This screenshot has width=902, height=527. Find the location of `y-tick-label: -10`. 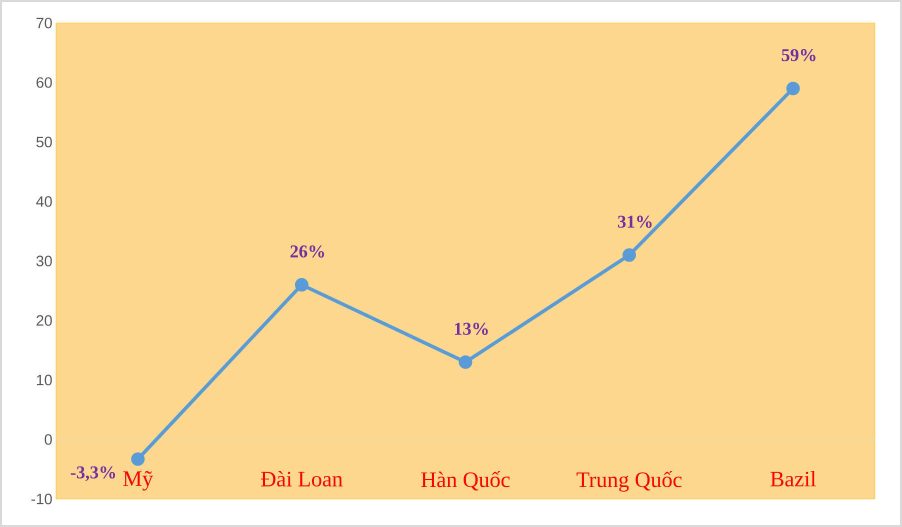

y-tick-label: -10 is located at coordinates (41, 499).